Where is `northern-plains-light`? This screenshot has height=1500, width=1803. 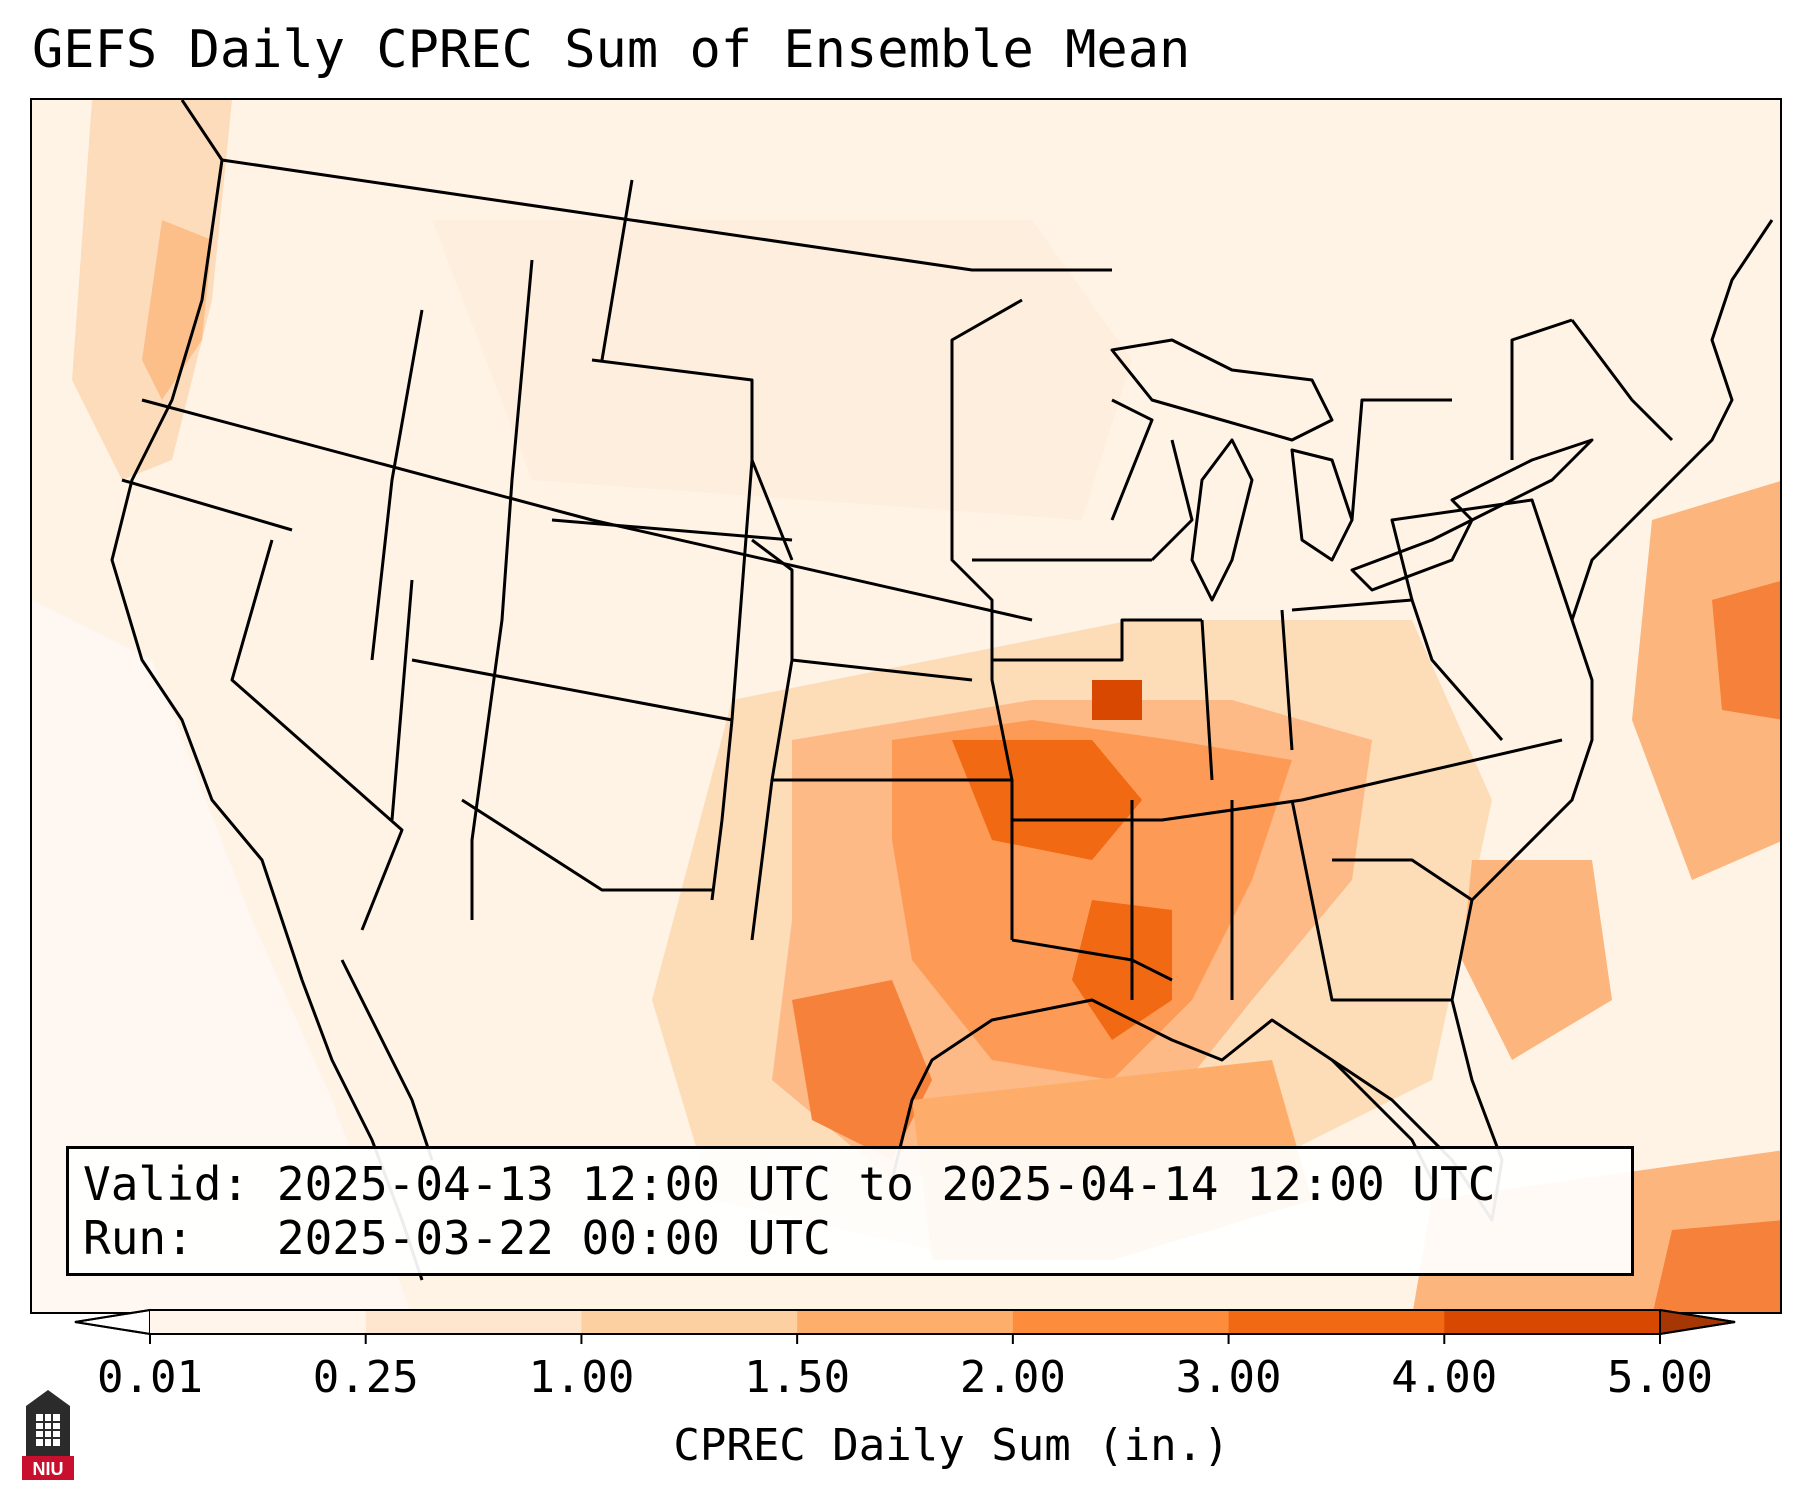 northern-plains-light is located at coordinates (782, 370).